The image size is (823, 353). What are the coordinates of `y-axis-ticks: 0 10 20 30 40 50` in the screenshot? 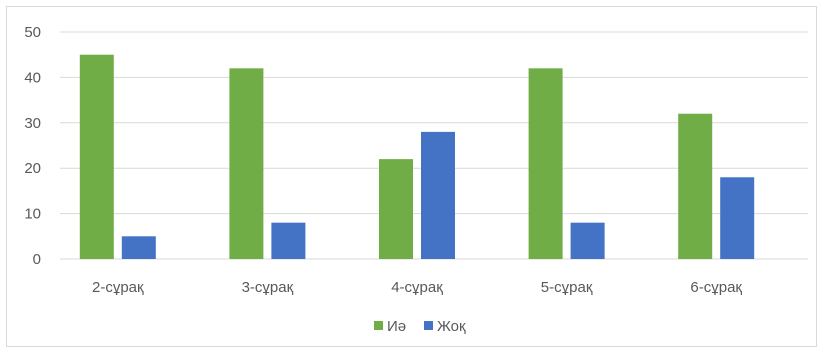 It's located at (32, 146).